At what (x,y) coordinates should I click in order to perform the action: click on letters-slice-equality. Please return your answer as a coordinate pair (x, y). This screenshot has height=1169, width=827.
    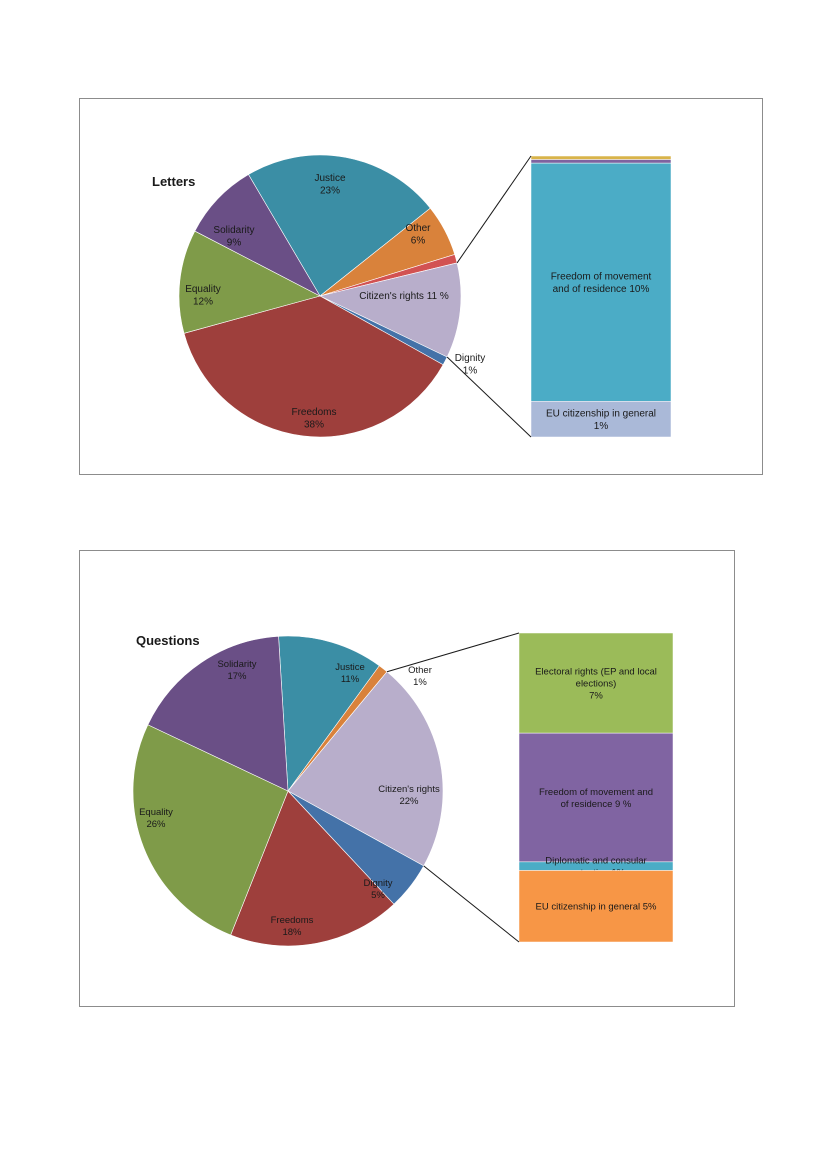
    Looking at the image, I should click on (249, 282).